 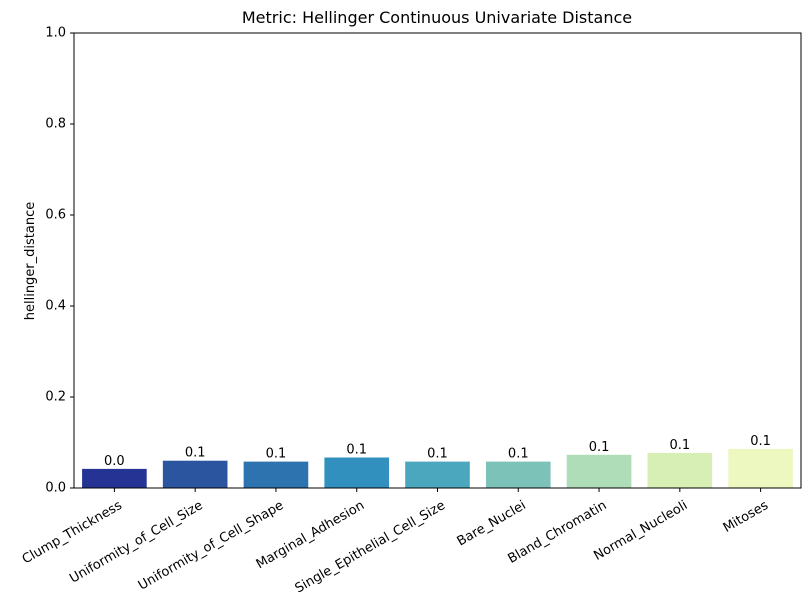 I want to click on y-tick-label-4: 0.6, so click(x=55, y=215).